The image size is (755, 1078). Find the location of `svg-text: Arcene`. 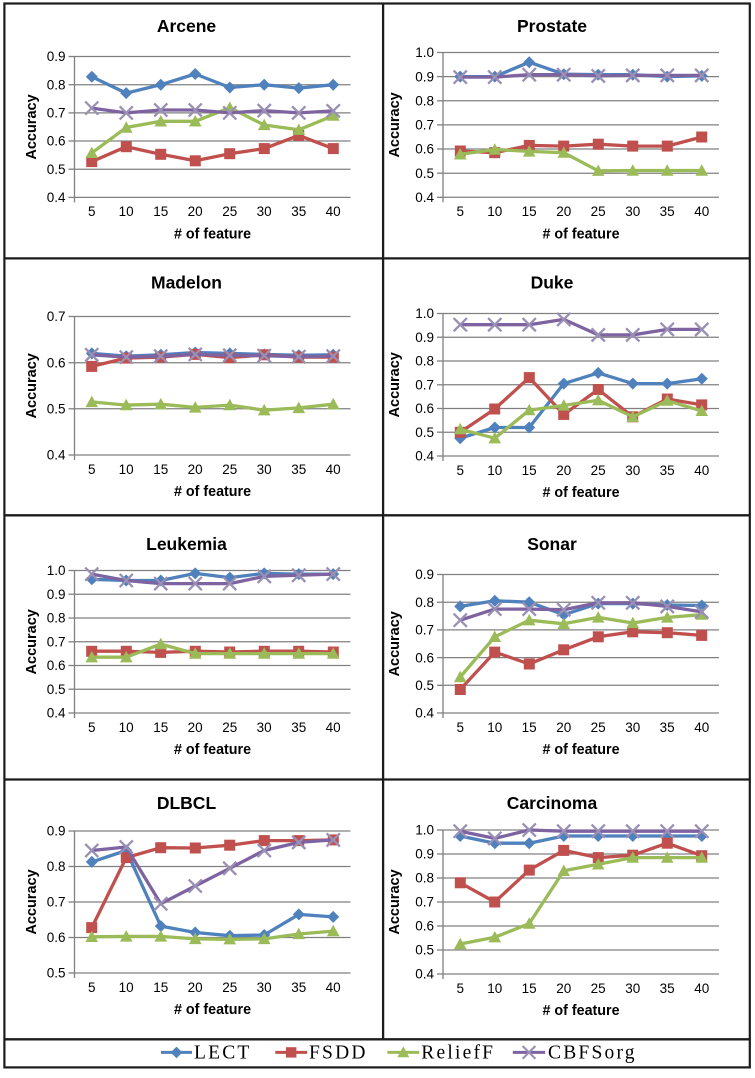

svg-text: Arcene is located at coordinates (187, 26).